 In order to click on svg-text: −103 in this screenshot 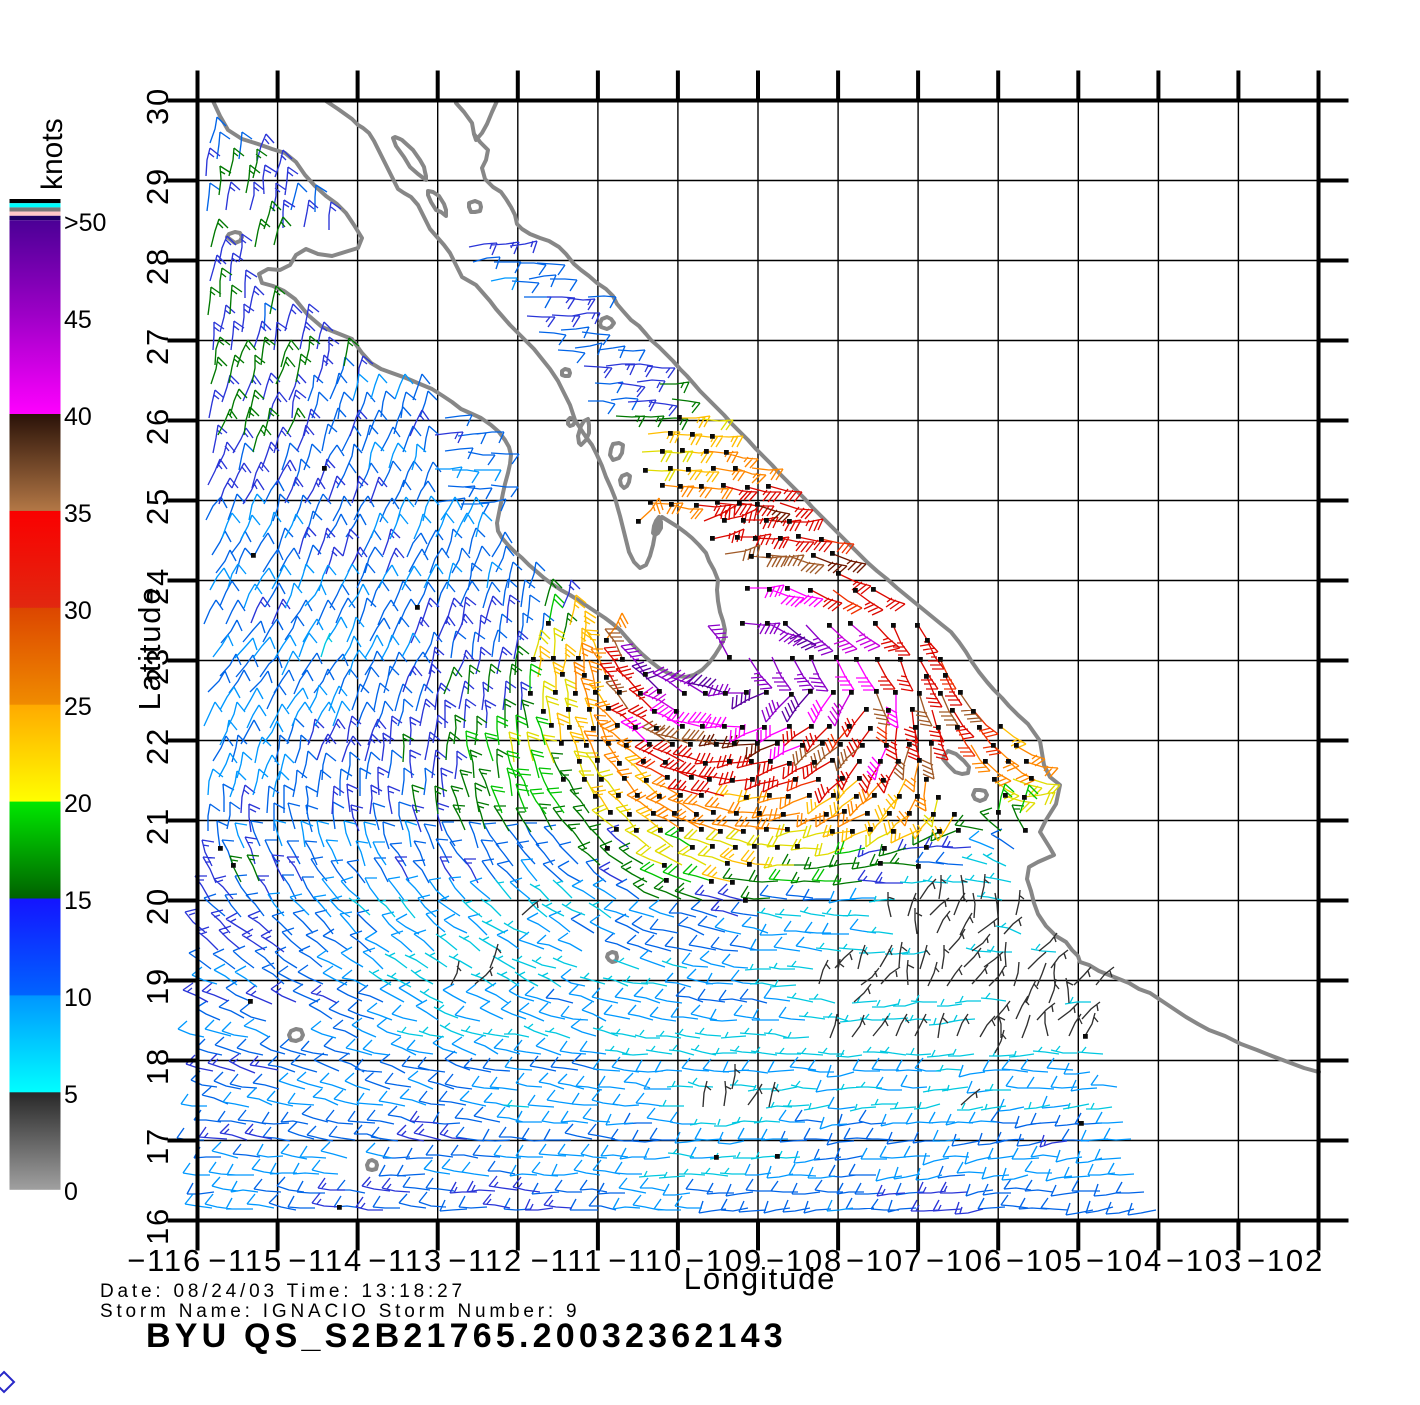, I will do `click(1204, 1260)`.